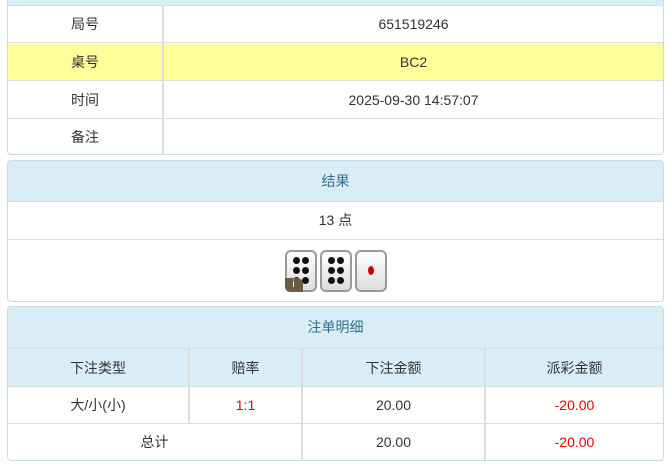 The image size is (669, 465). What do you see at coordinates (412, 61) in the screenshot?
I see `table-id: BC2` at bounding box center [412, 61].